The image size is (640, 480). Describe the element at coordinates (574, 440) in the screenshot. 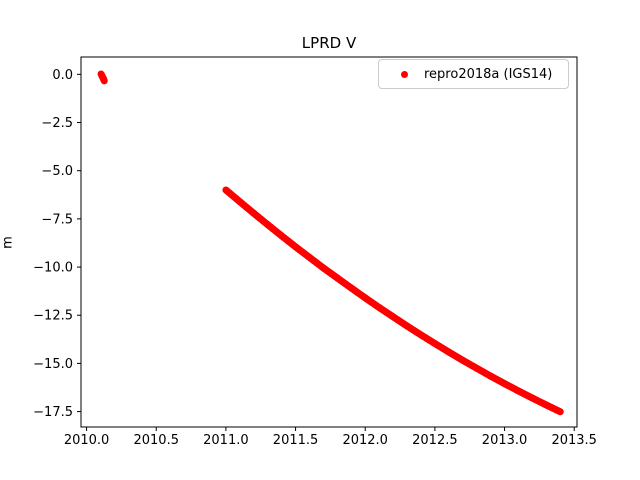

I see `x-tick-label: 2013.5` at that location.